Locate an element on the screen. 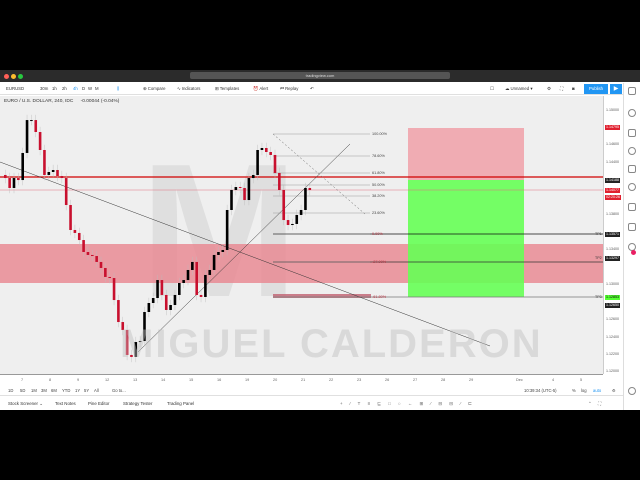 The width and height of the screenshot is (640, 480). range-1m: 1M is located at coordinates (34, 390).